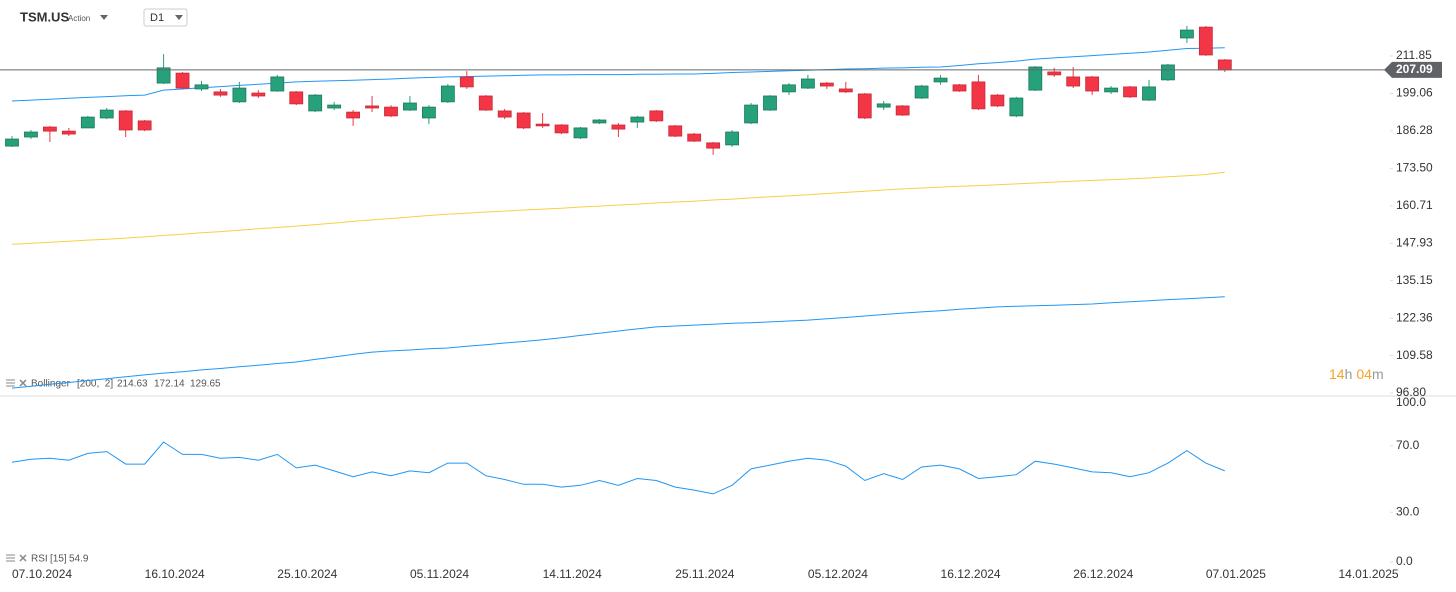 The width and height of the screenshot is (1456, 592). Describe the element at coordinates (1414, 317) in the screenshot. I see `y-tick-label: 122.36` at that location.